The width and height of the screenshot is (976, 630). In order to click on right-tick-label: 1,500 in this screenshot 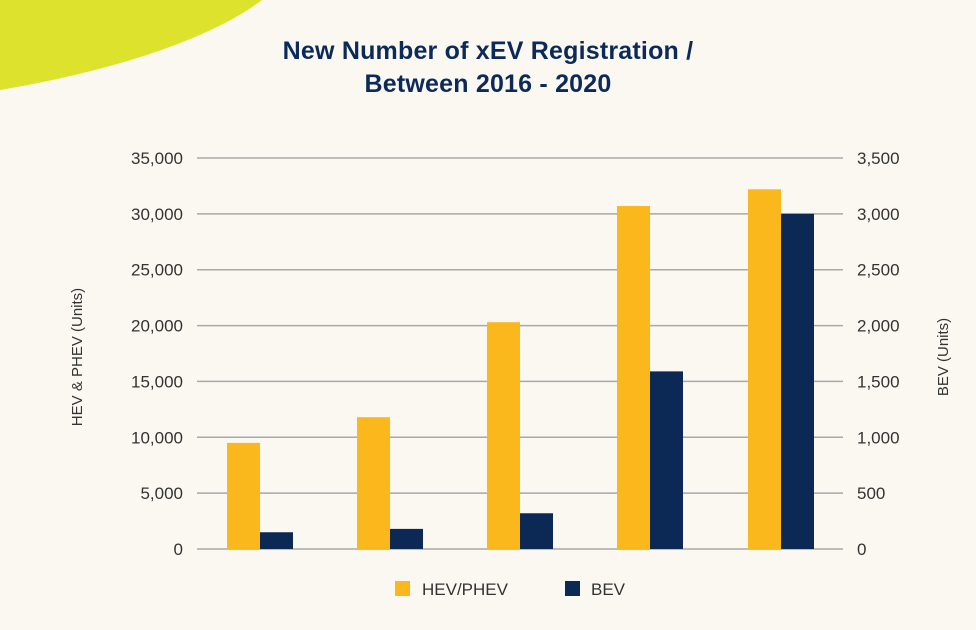, I will do `click(878, 381)`.